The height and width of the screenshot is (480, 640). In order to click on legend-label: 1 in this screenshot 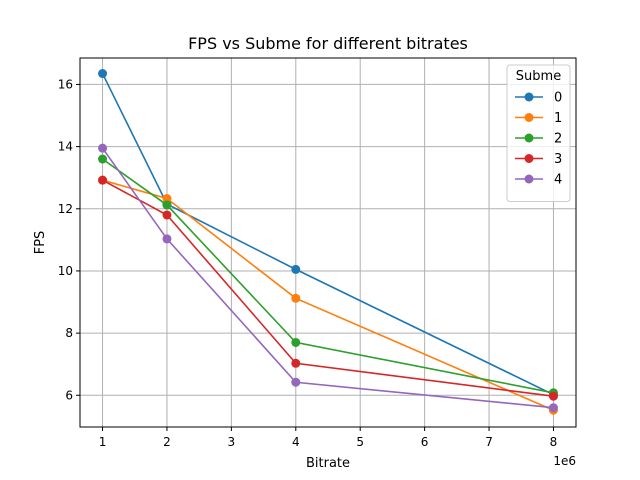, I will do `click(558, 118)`.